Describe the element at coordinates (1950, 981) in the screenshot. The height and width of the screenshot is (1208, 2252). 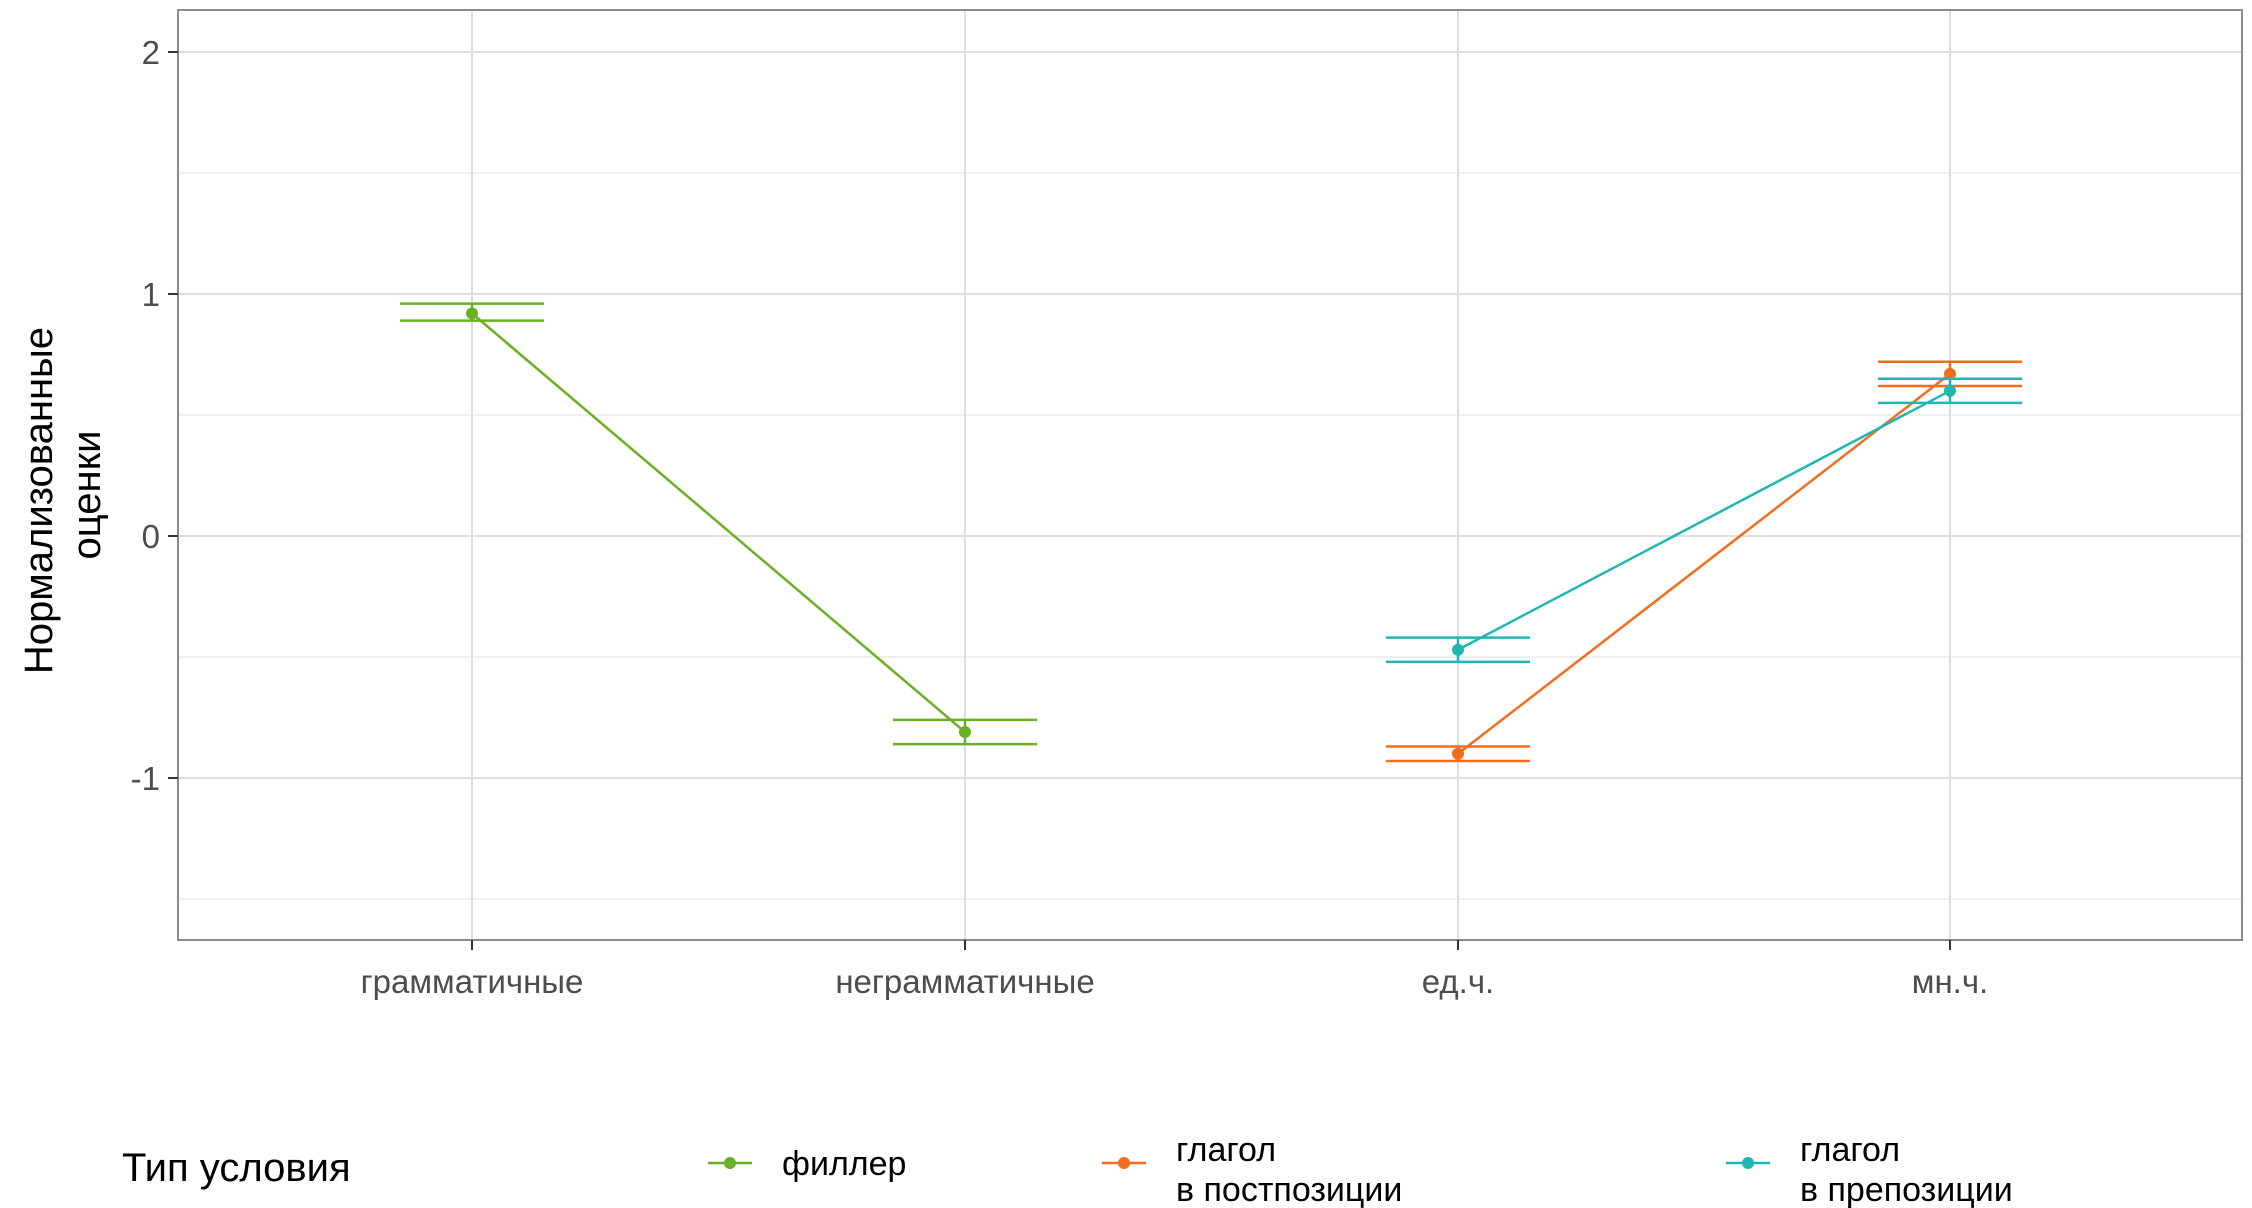
I see `x-tick-label-3: мн.ч.` at that location.